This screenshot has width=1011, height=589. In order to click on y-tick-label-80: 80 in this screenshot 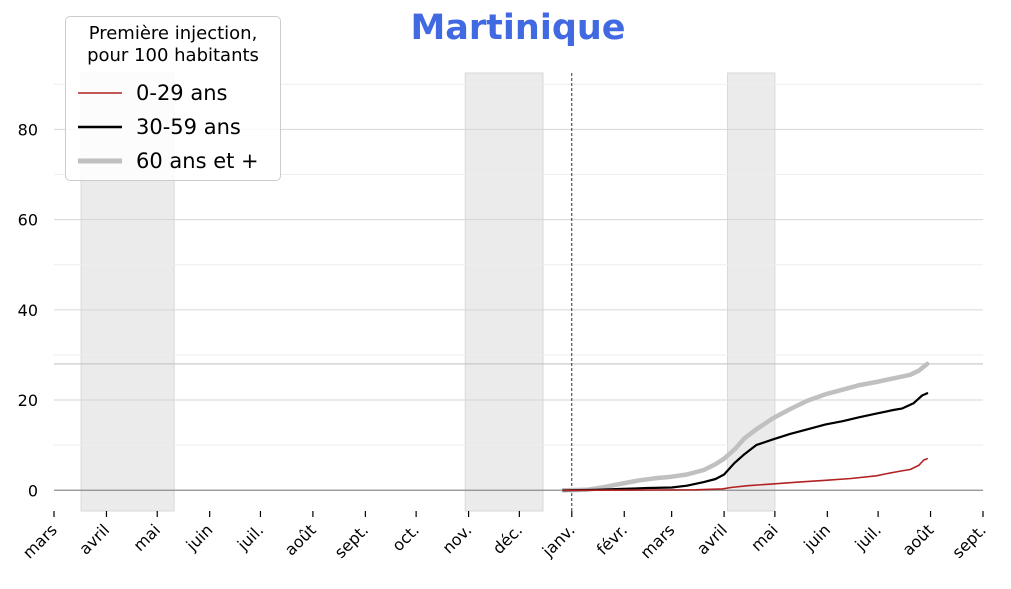, I will do `click(28, 129)`.